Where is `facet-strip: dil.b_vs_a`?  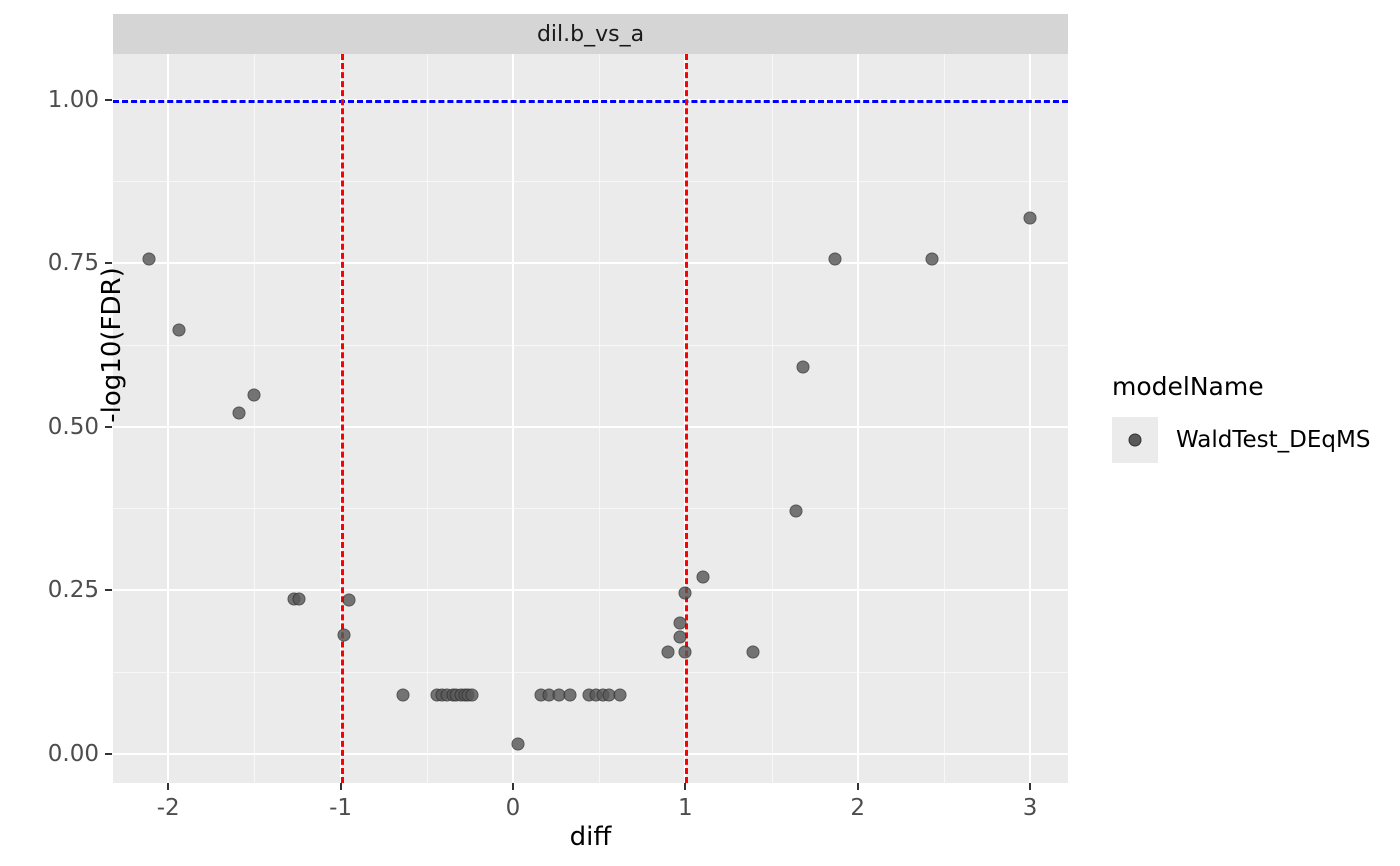
facet-strip: dil.b_vs_a is located at coordinates (590, 34).